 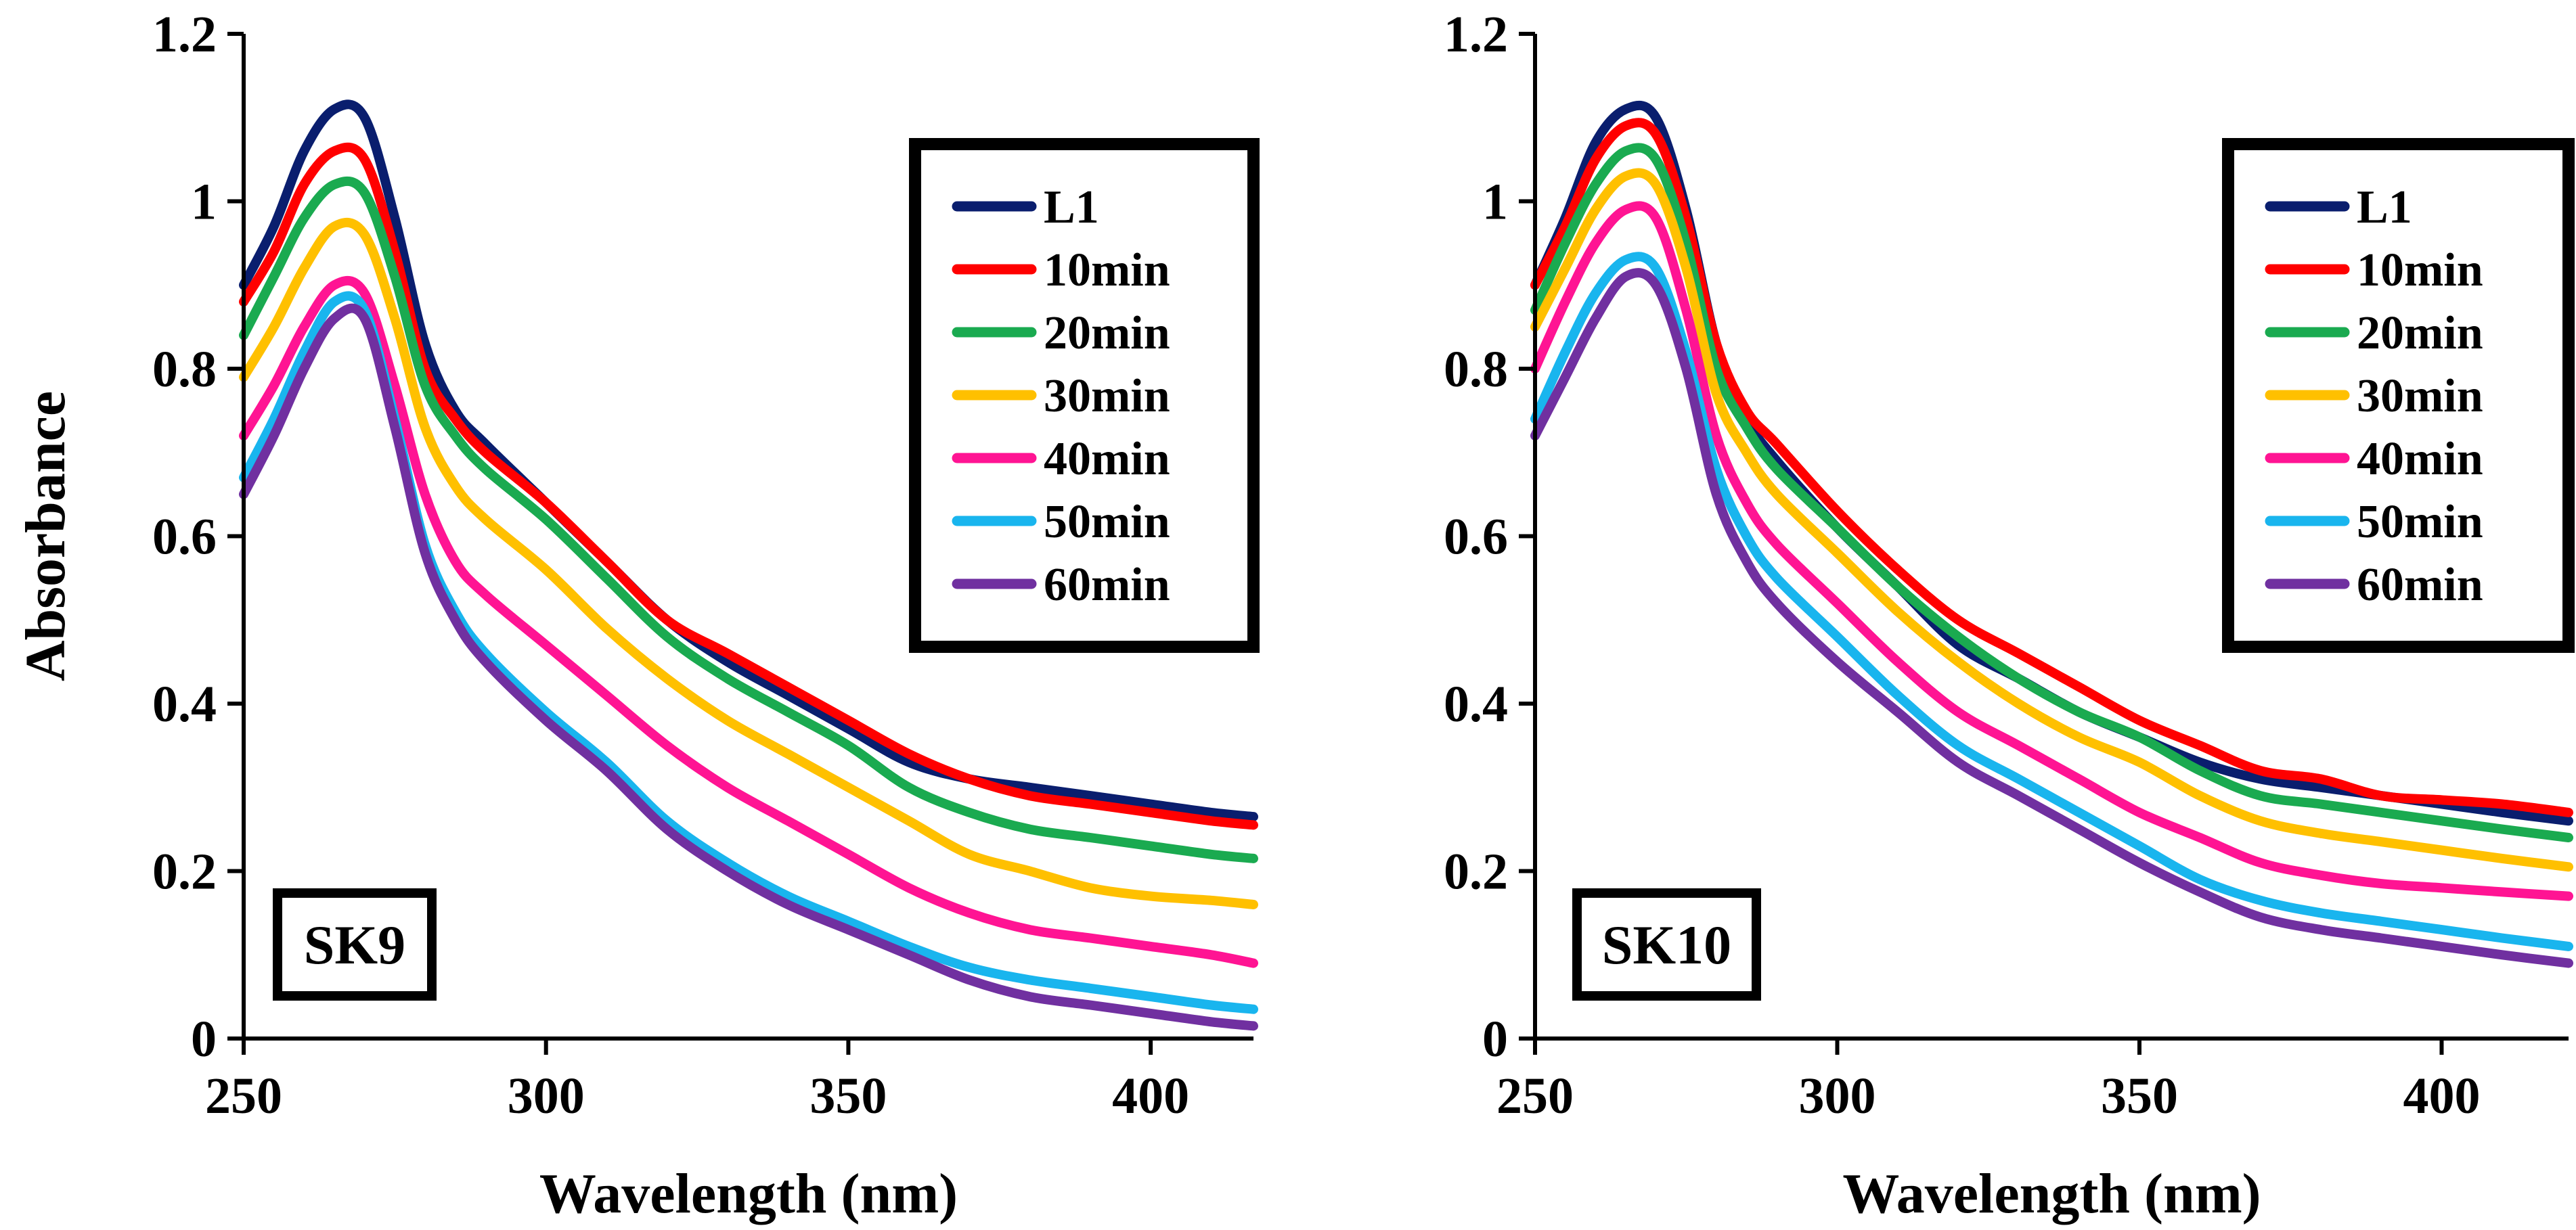 I want to click on panel-label: SK10, so click(x=1666, y=945).